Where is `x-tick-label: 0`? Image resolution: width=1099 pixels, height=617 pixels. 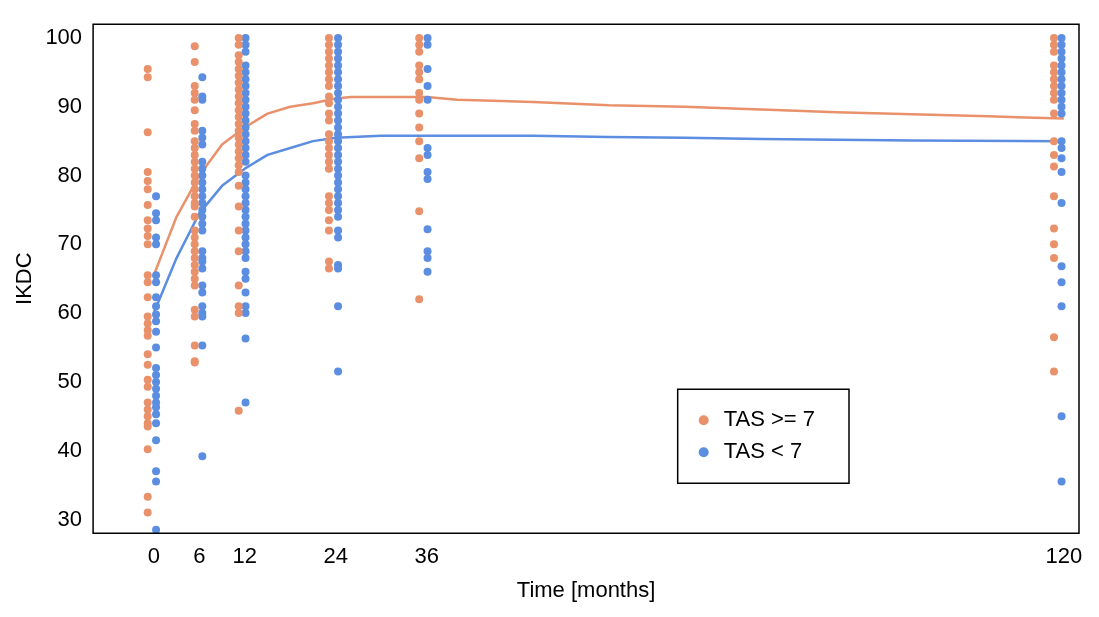 x-tick-label: 0 is located at coordinates (153, 556).